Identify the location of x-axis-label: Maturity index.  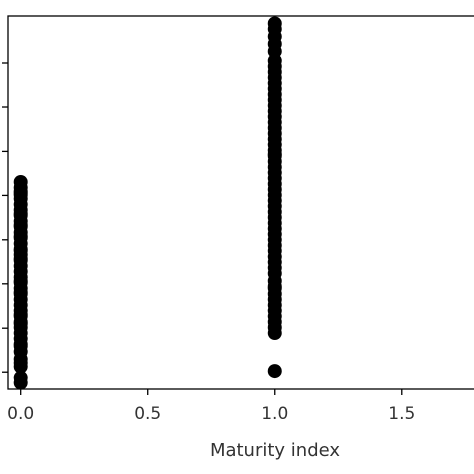
(275, 450).